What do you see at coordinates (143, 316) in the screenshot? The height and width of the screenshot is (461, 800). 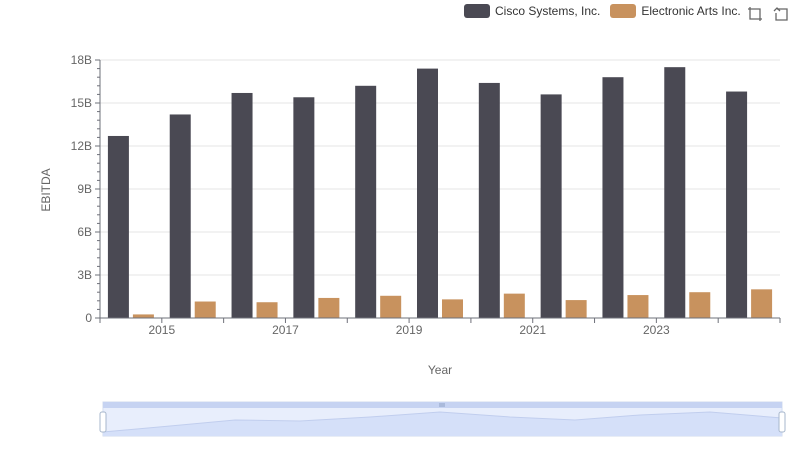 I see `bar-electronic-arts-2014` at bounding box center [143, 316].